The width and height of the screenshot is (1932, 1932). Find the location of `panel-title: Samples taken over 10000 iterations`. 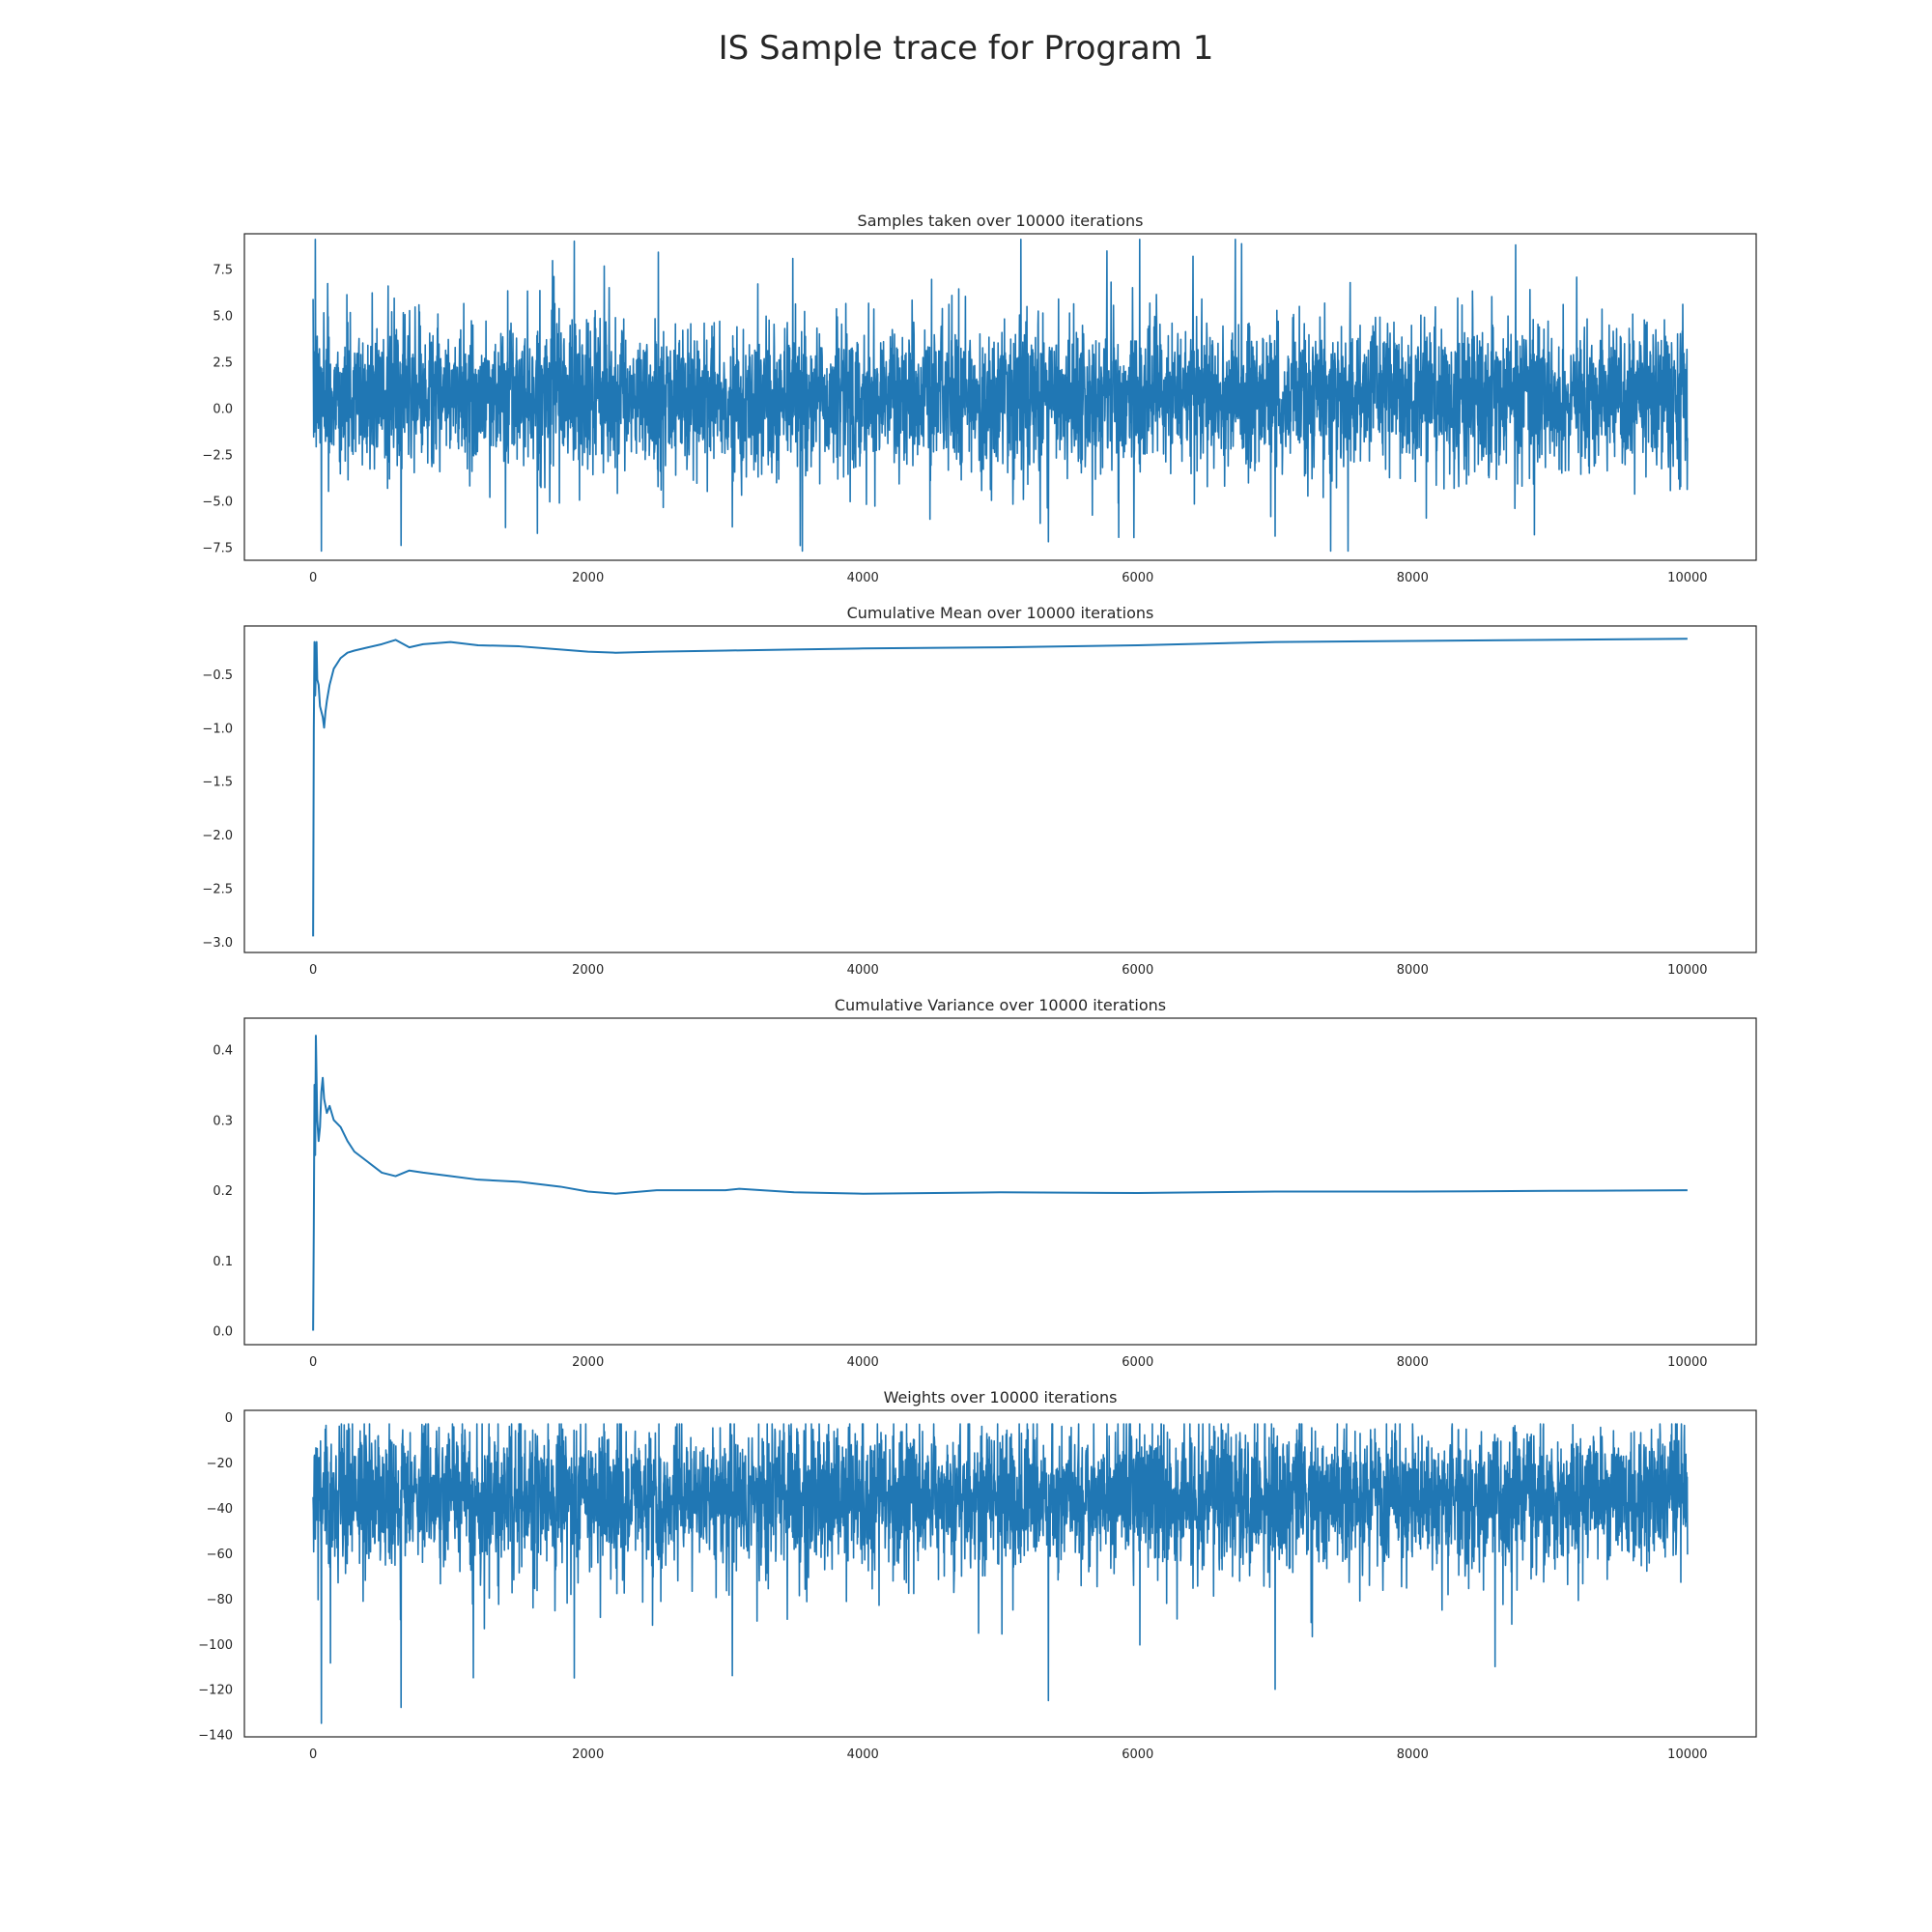

panel-title: Samples taken over 10000 iterations is located at coordinates (1001, 221).